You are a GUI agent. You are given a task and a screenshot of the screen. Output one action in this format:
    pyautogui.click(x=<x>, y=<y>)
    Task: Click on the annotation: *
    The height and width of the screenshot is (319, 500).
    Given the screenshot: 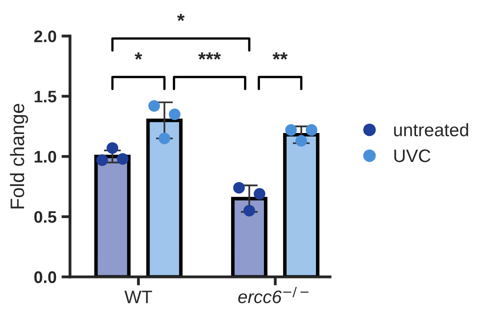 What is the action you would take?
    pyautogui.click(x=138, y=56)
    